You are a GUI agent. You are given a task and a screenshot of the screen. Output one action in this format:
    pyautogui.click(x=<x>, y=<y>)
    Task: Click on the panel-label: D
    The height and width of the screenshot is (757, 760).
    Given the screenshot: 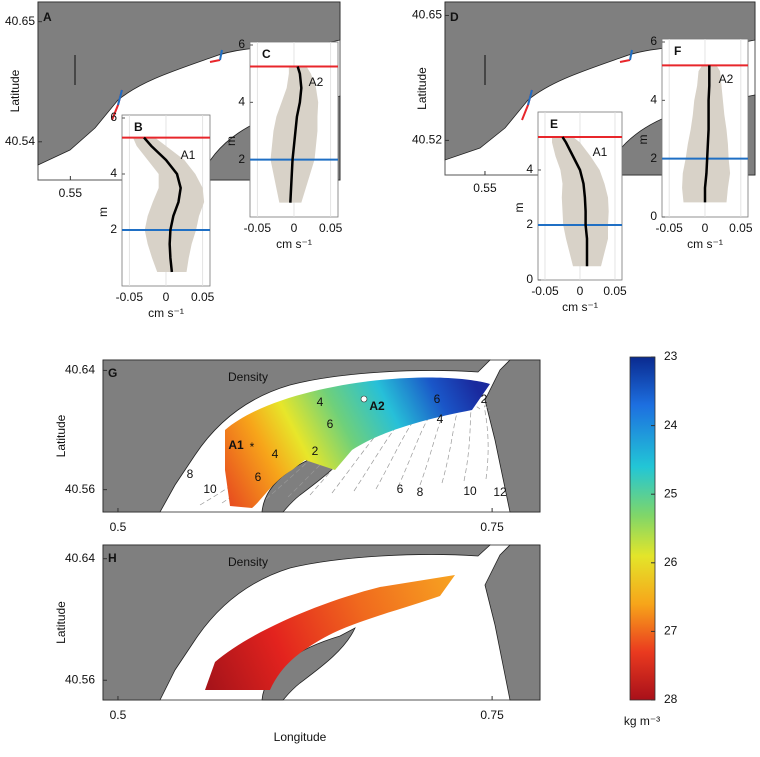 What is the action you would take?
    pyautogui.click(x=454, y=17)
    